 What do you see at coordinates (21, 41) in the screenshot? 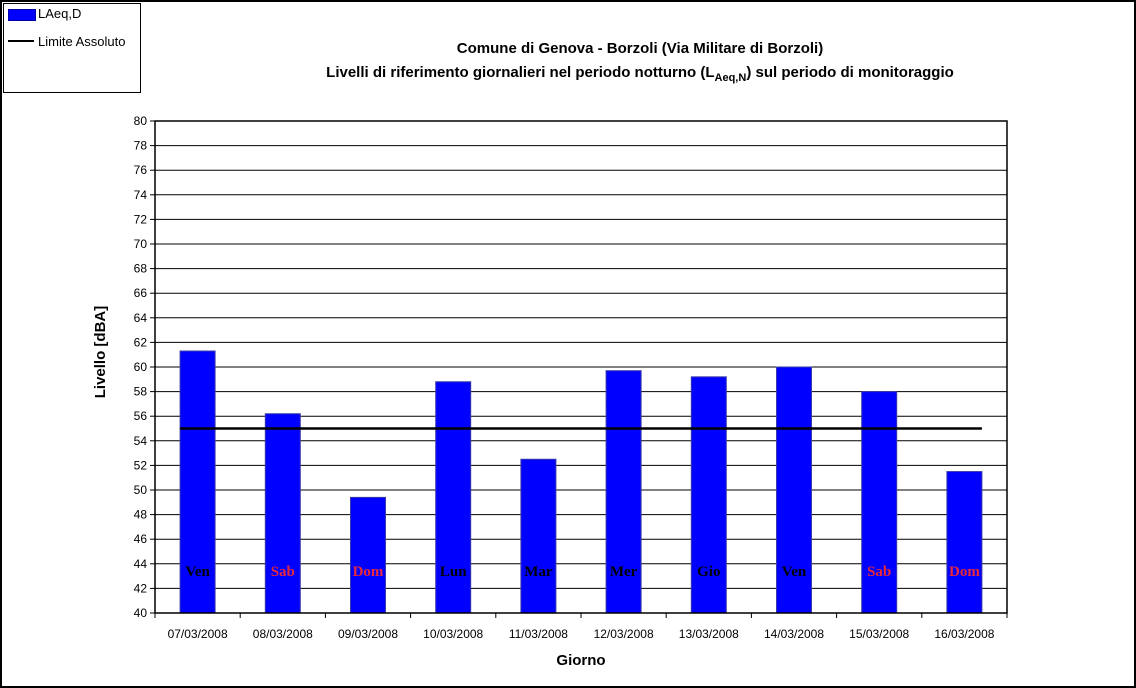
I see `legend-swatch-line` at bounding box center [21, 41].